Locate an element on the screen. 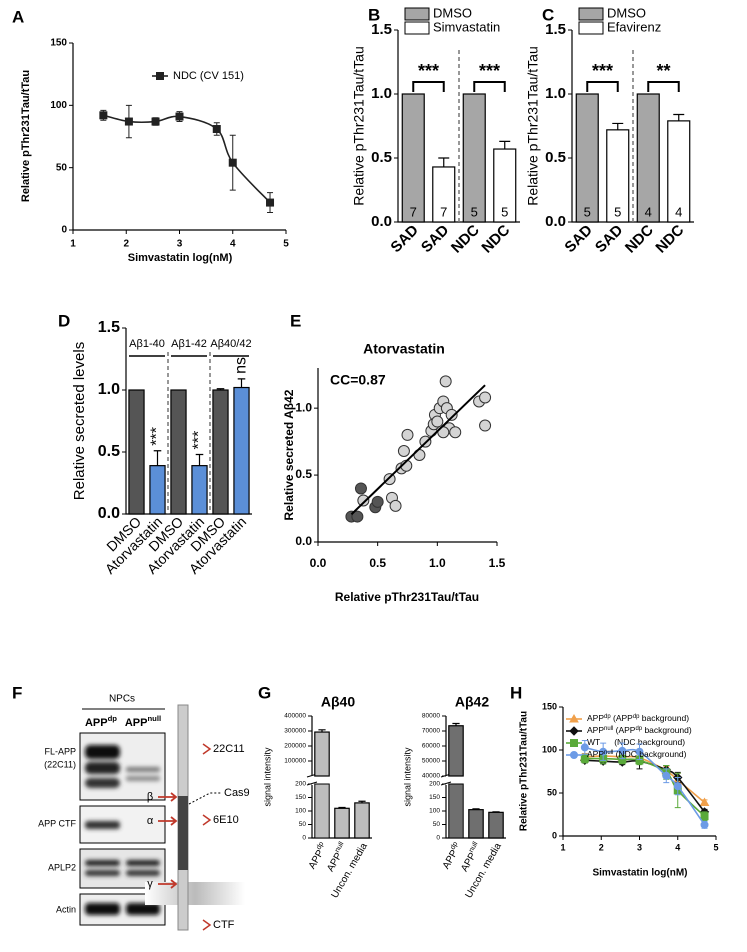  blot-row is located at coordinates (122, 766).